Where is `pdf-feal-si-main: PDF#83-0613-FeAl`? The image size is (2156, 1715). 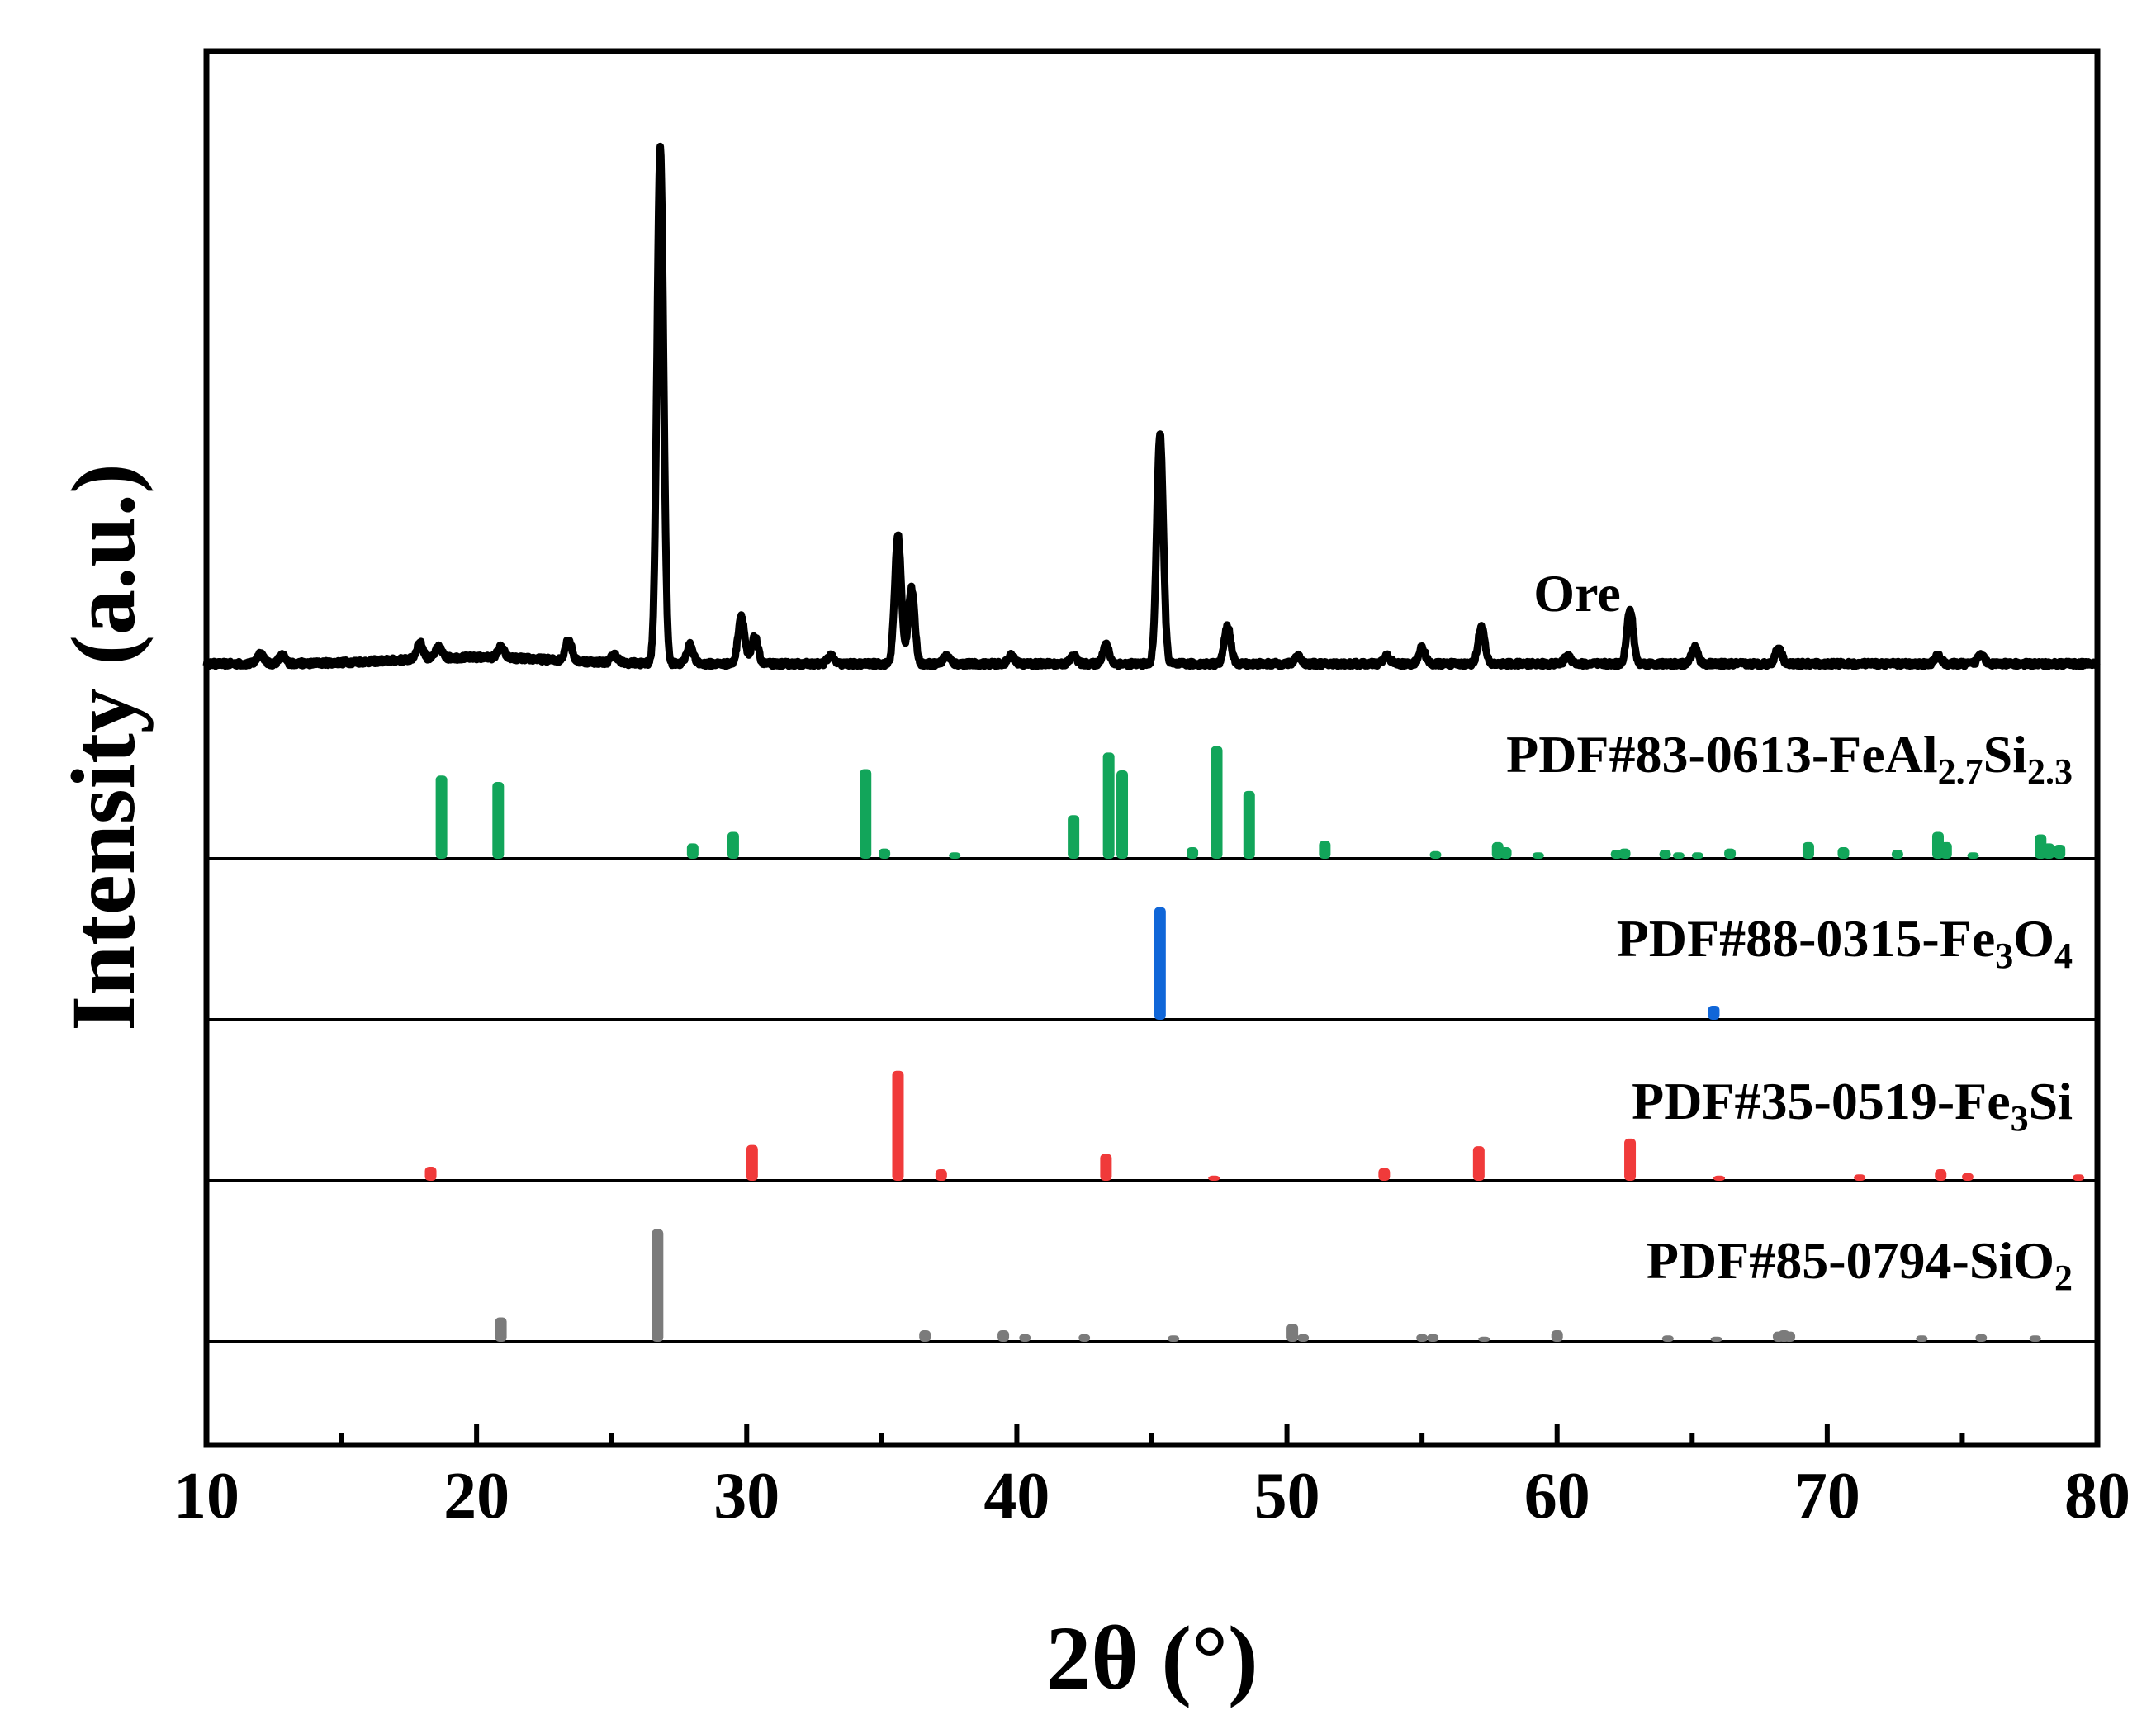
pdf-feal-si-main: PDF#83-0613-FeAl is located at coordinates (1722, 754).